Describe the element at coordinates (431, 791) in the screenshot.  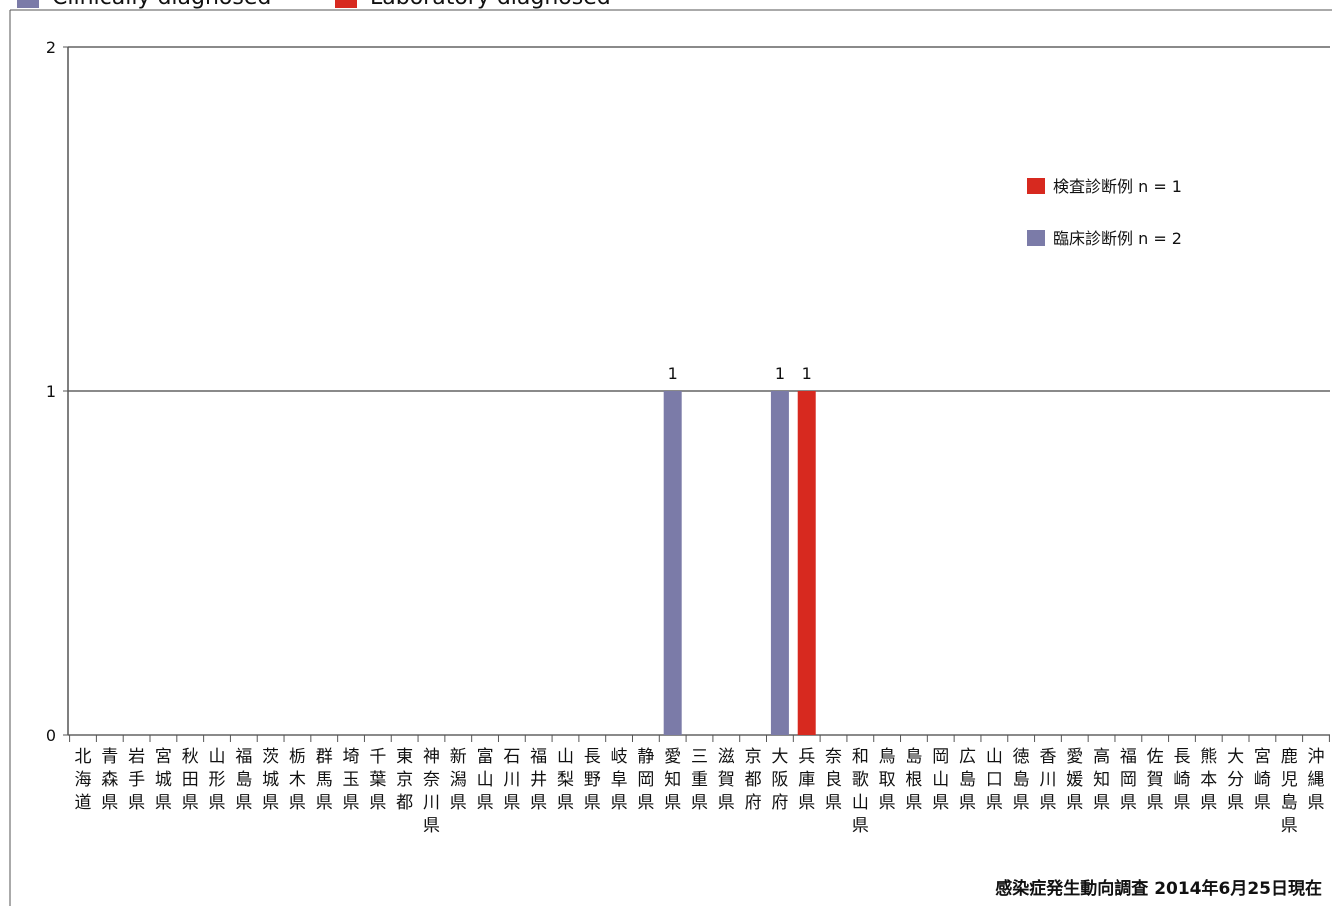
I see `x-tick-label: 神奈川県` at that location.